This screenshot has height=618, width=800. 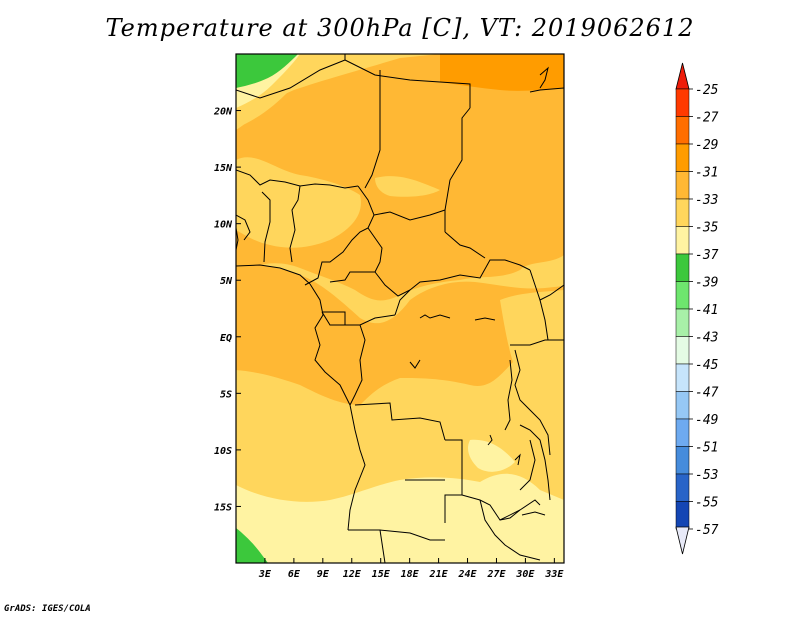 What do you see at coordinates (223, 451) in the screenshot?
I see `lat-tick-label: 10S` at bounding box center [223, 451].